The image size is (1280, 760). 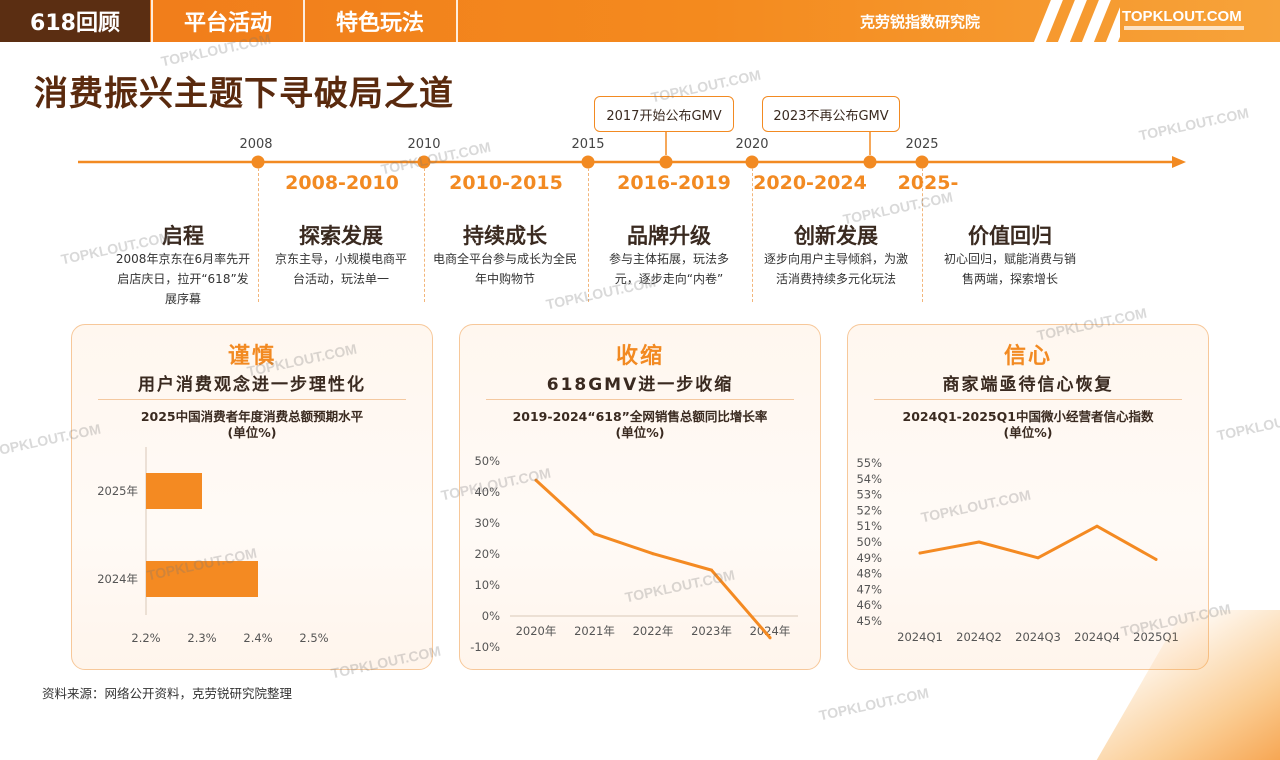 I want to click on y-tick-label: 47%, so click(x=869, y=589).